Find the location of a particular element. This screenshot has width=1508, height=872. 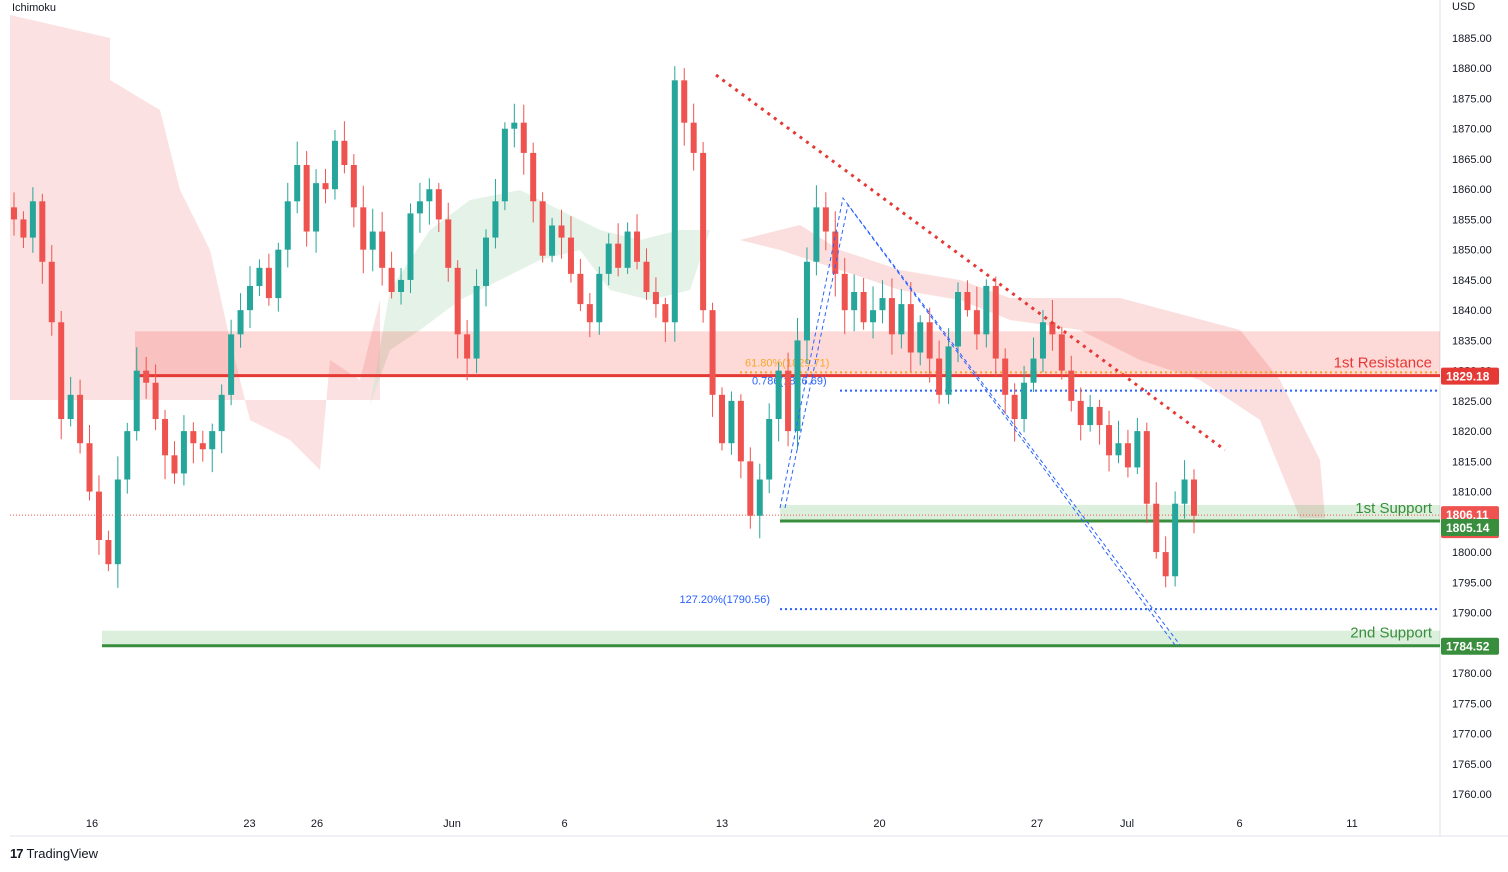

support-2-zone is located at coordinates (771, 638).